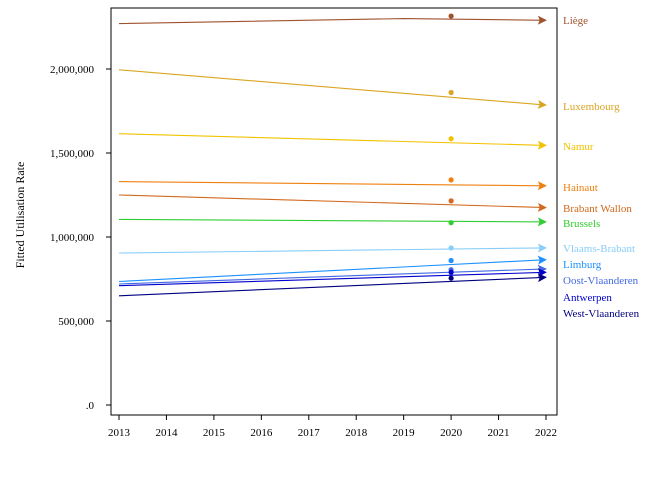  Describe the element at coordinates (580, 188) in the screenshot. I see `series-label: Hainaut` at that location.